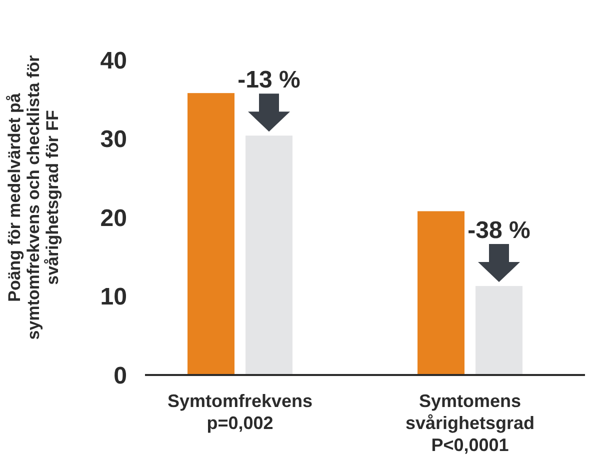 The height and width of the screenshot is (463, 606). What do you see at coordinates (269, 80) in the screenshot?
I see `annotation: -13 %` at bounding box center [269, 80].